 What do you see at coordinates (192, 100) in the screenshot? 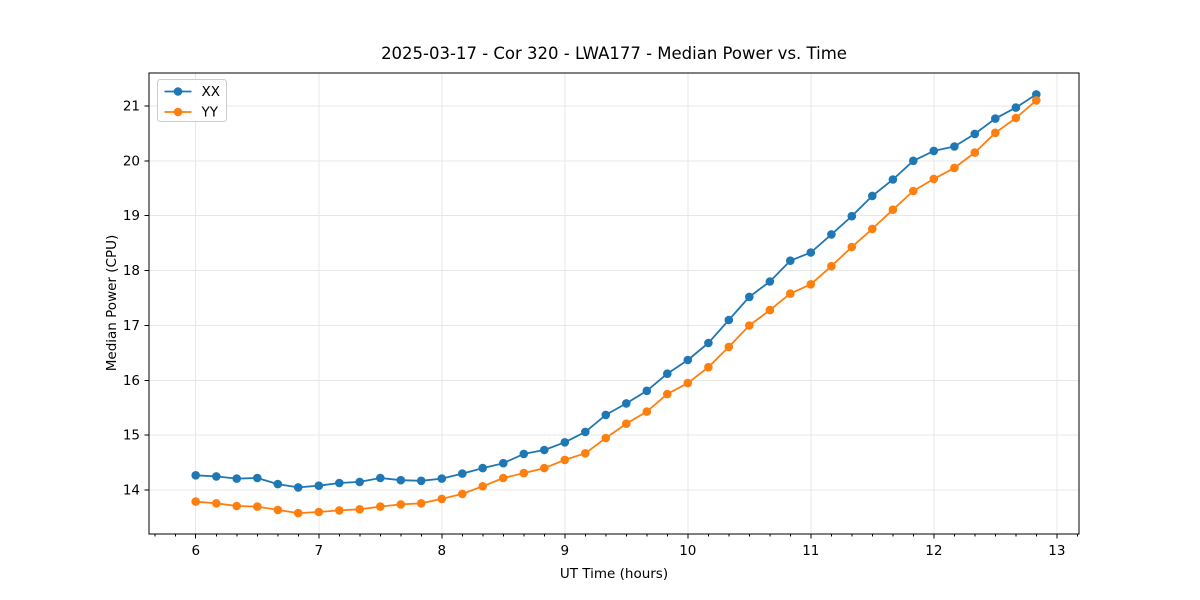
I see `legend: XX YY` at bounding box center [192, 100].